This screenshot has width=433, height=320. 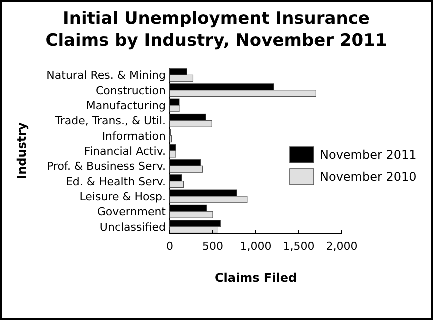 What do you see at coordinates (213, 246) in the screenshot?
I see `x-tick-label: 500` at bounding box center [213, 246].